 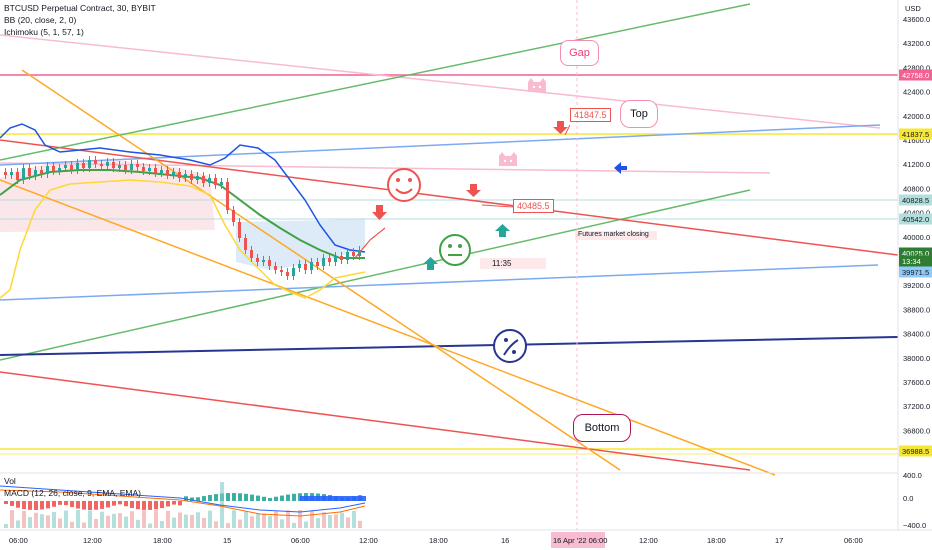 What do you see at coordinates (916, 285) in the screenshot?
I see `price-tick-label: 39200.0` at bounding box center [916, 285].